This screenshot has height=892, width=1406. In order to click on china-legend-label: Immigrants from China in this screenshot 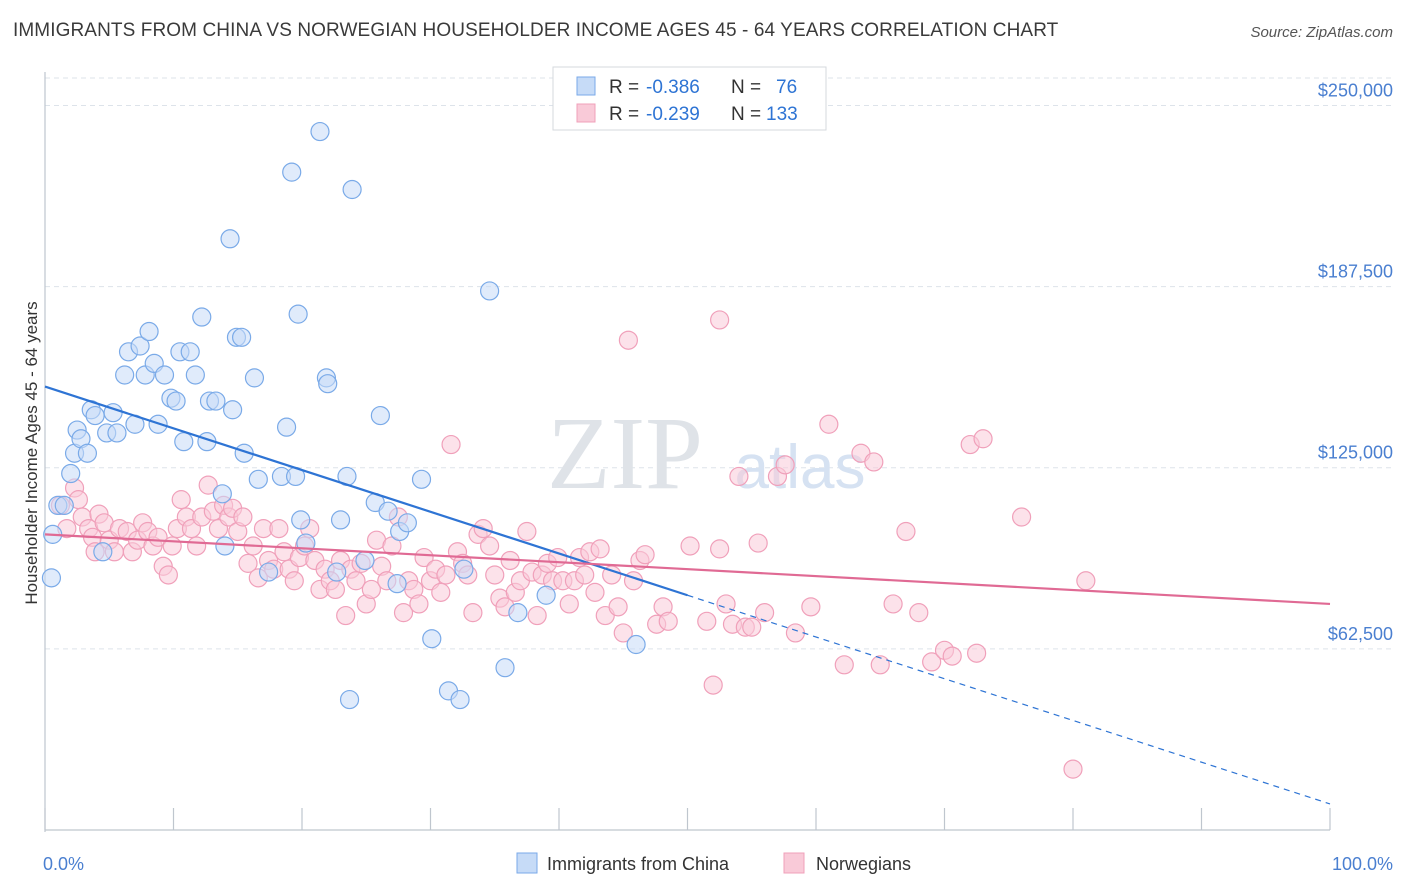, I will do `click(638, 864)`.